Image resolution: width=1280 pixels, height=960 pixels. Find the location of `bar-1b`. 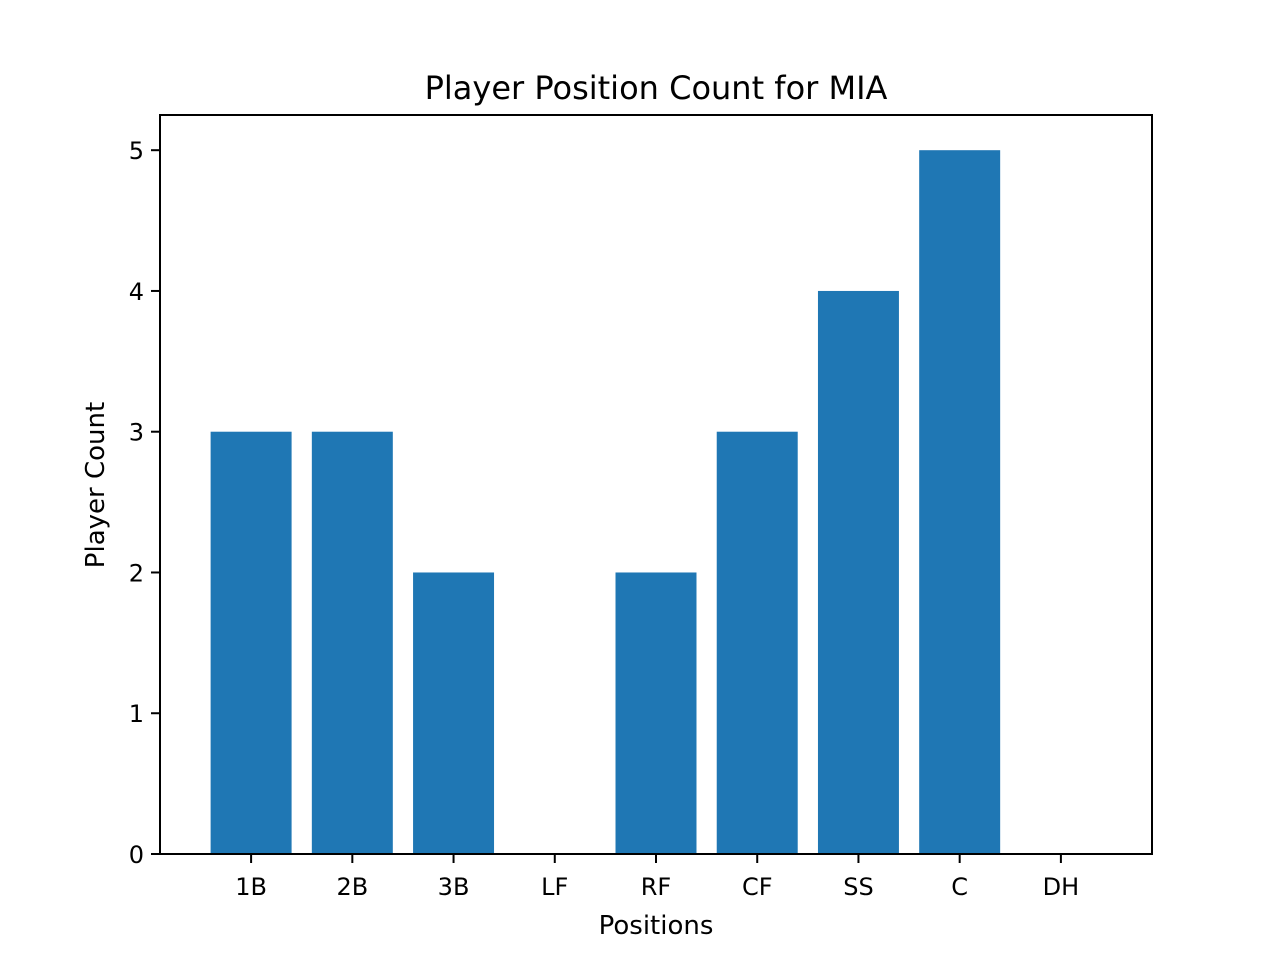

bar-1b is located at coordinates (251, 643).